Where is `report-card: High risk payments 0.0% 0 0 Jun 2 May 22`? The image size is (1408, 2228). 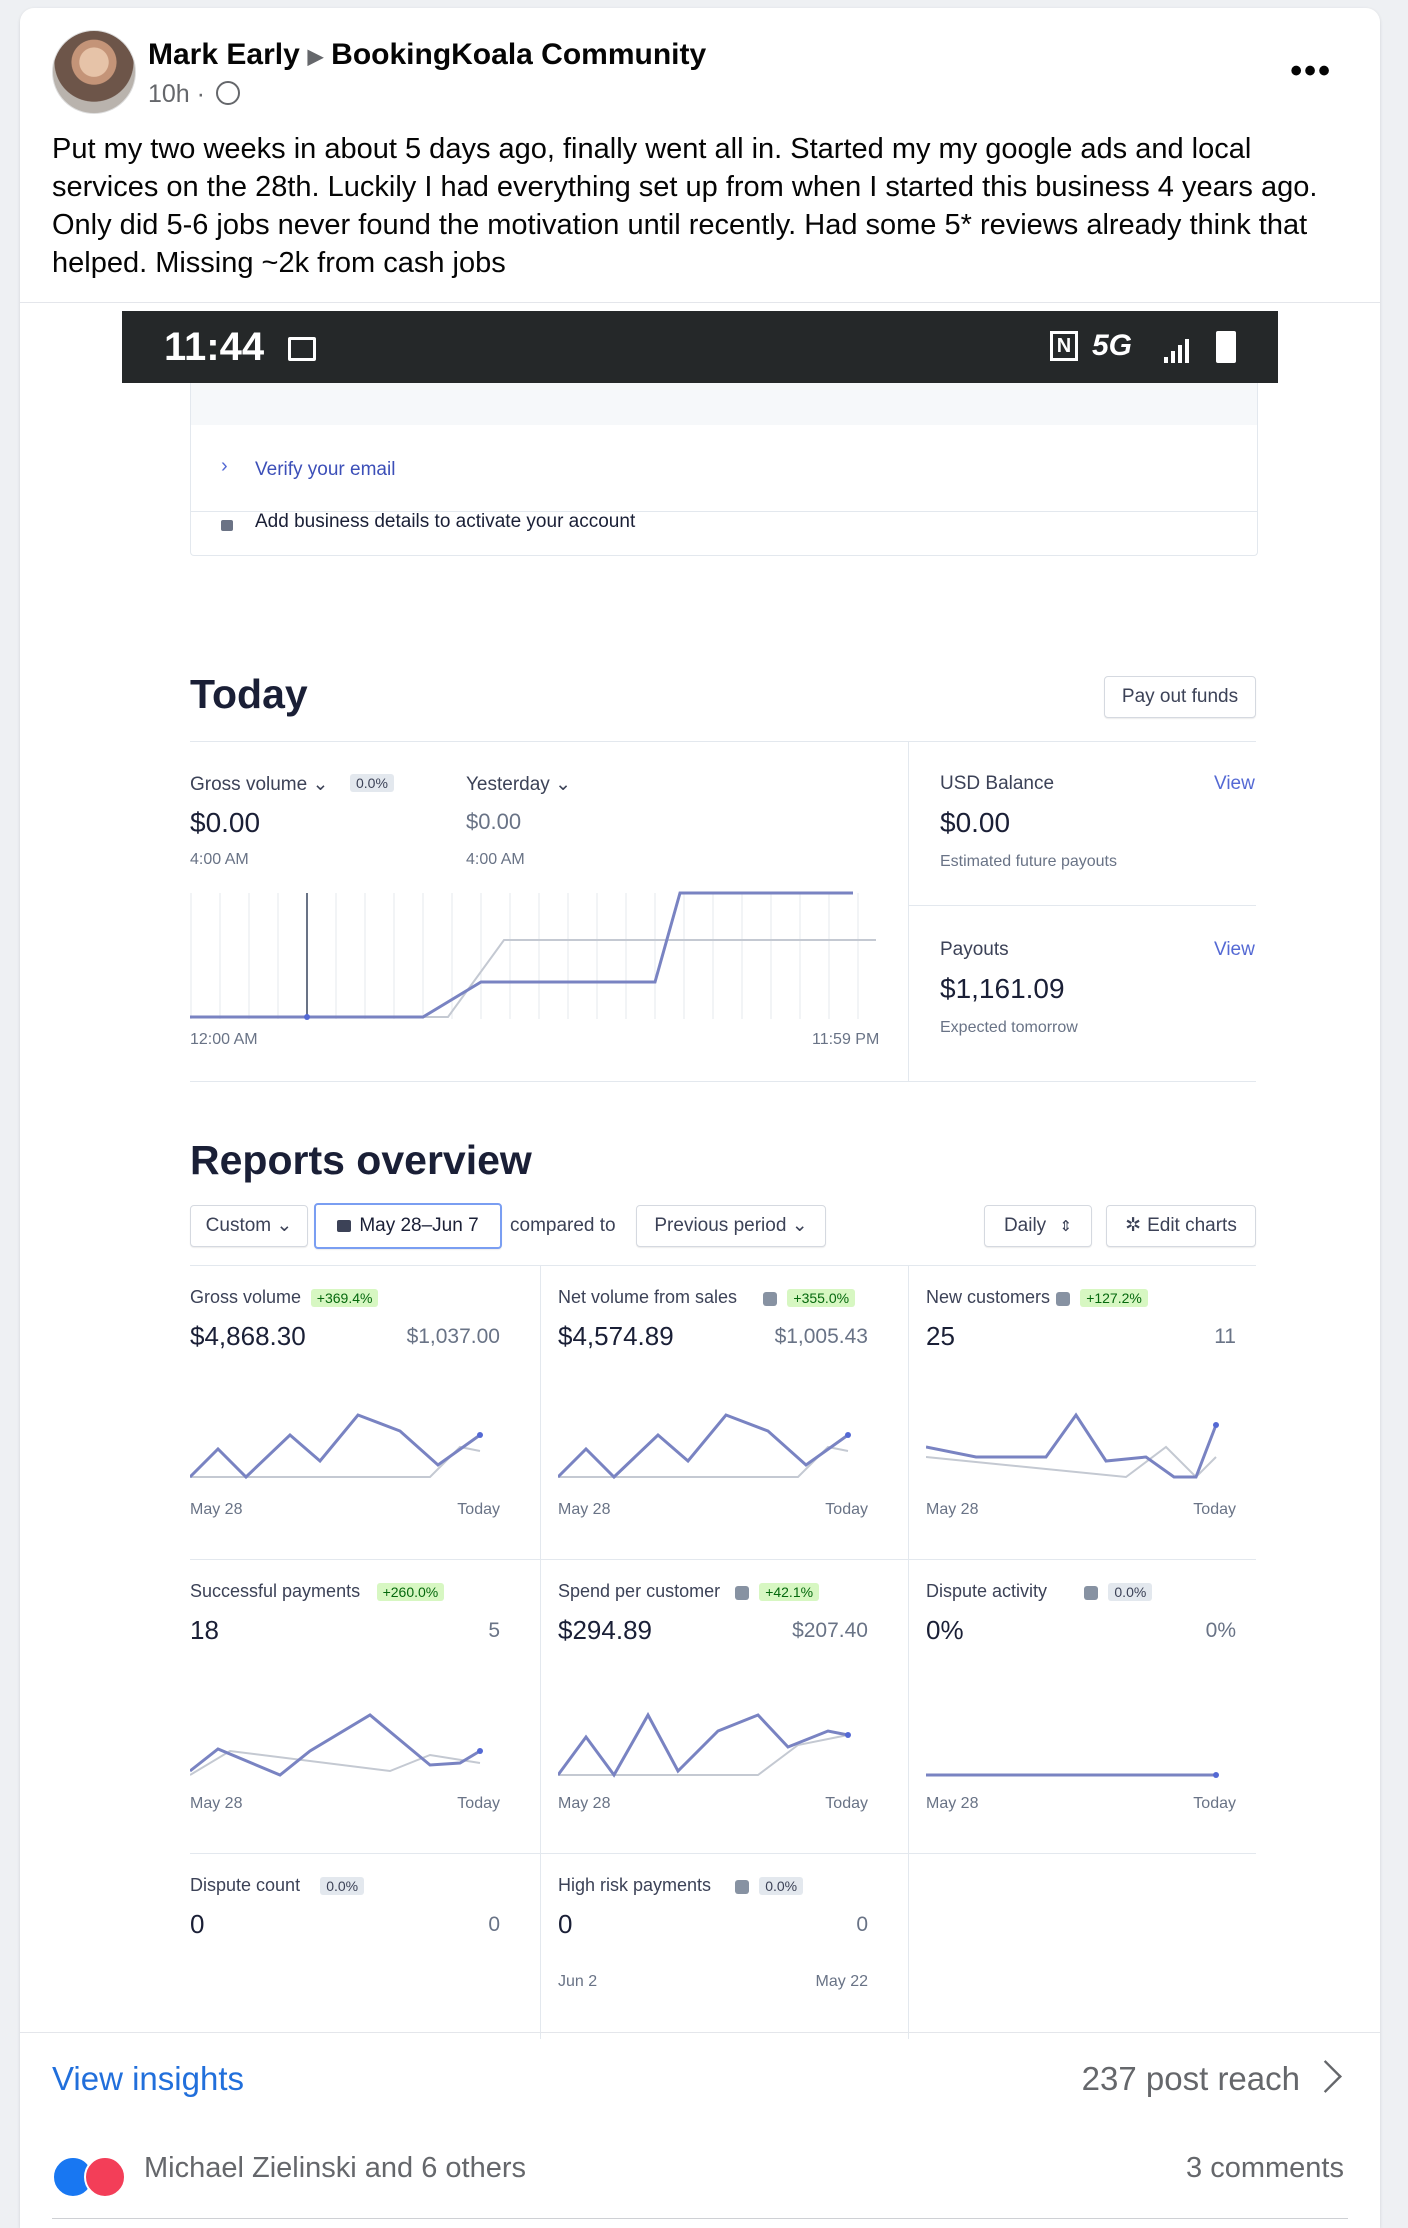
report-card: High risk payments 0.0% 0 0 Jun 2 May 22 is located at coordinates (713, 1998).